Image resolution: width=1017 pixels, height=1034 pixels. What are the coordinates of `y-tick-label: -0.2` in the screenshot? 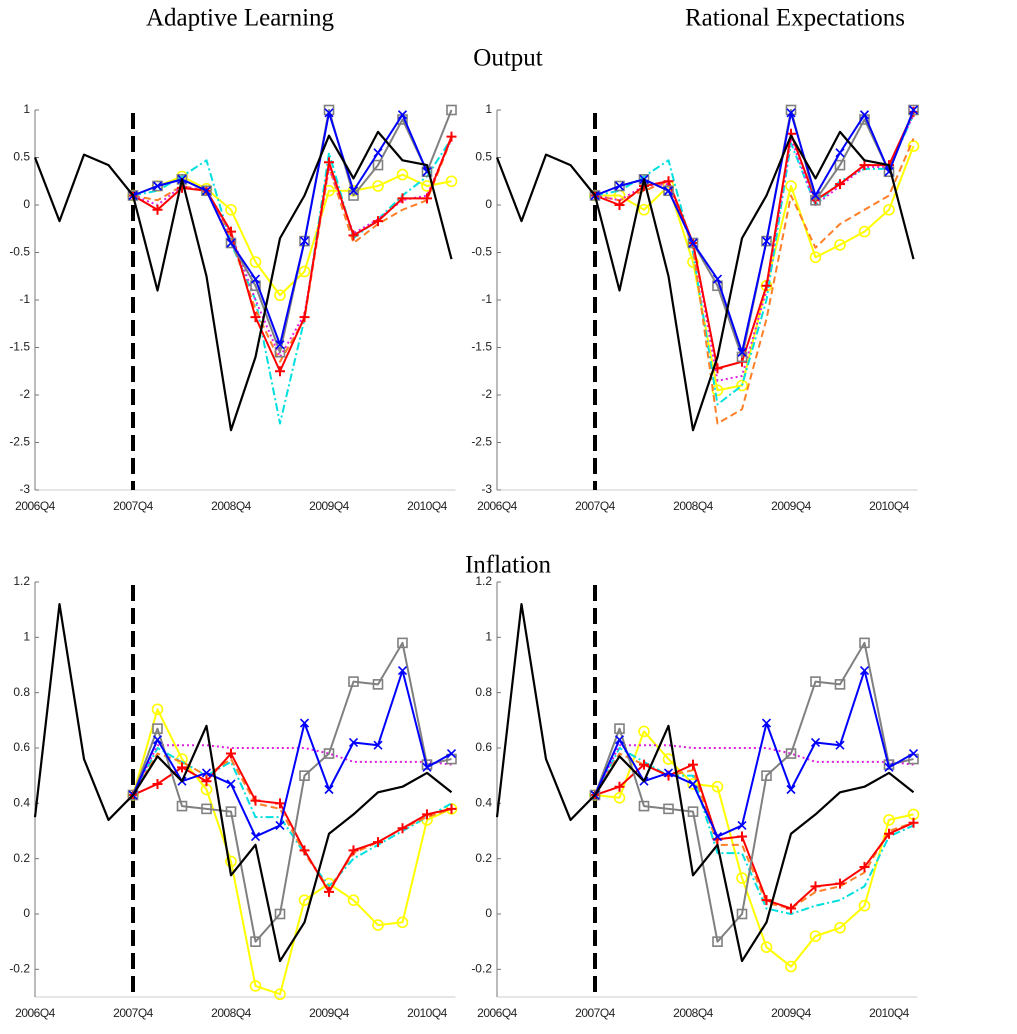 It's located at (19, 969).